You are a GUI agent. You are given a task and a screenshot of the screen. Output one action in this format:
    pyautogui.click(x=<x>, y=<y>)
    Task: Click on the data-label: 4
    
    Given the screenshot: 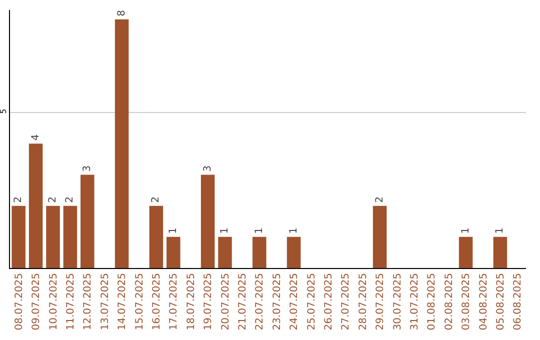 What is the action you would take?
    pyautogui.click(x=36, y=137)
    